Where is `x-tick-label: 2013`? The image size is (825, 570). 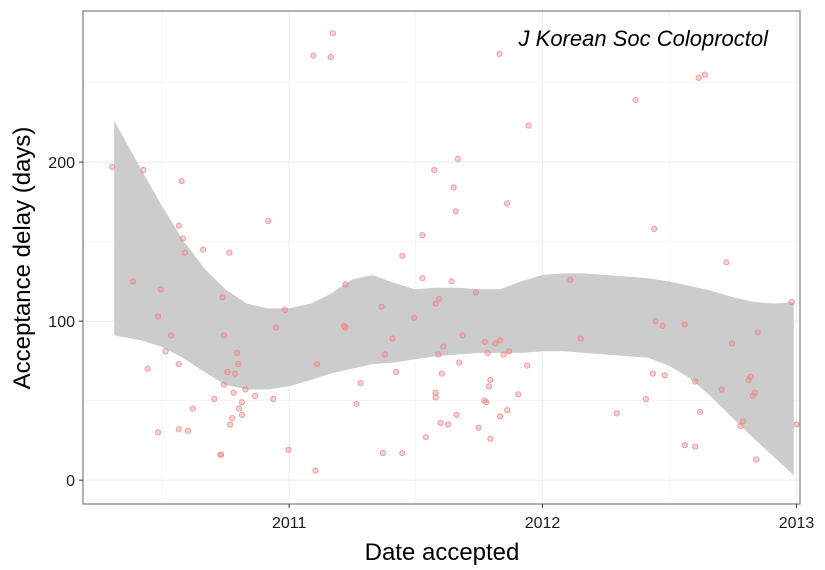
x-tick-label: 2013 is located at coordinates (797, 523).